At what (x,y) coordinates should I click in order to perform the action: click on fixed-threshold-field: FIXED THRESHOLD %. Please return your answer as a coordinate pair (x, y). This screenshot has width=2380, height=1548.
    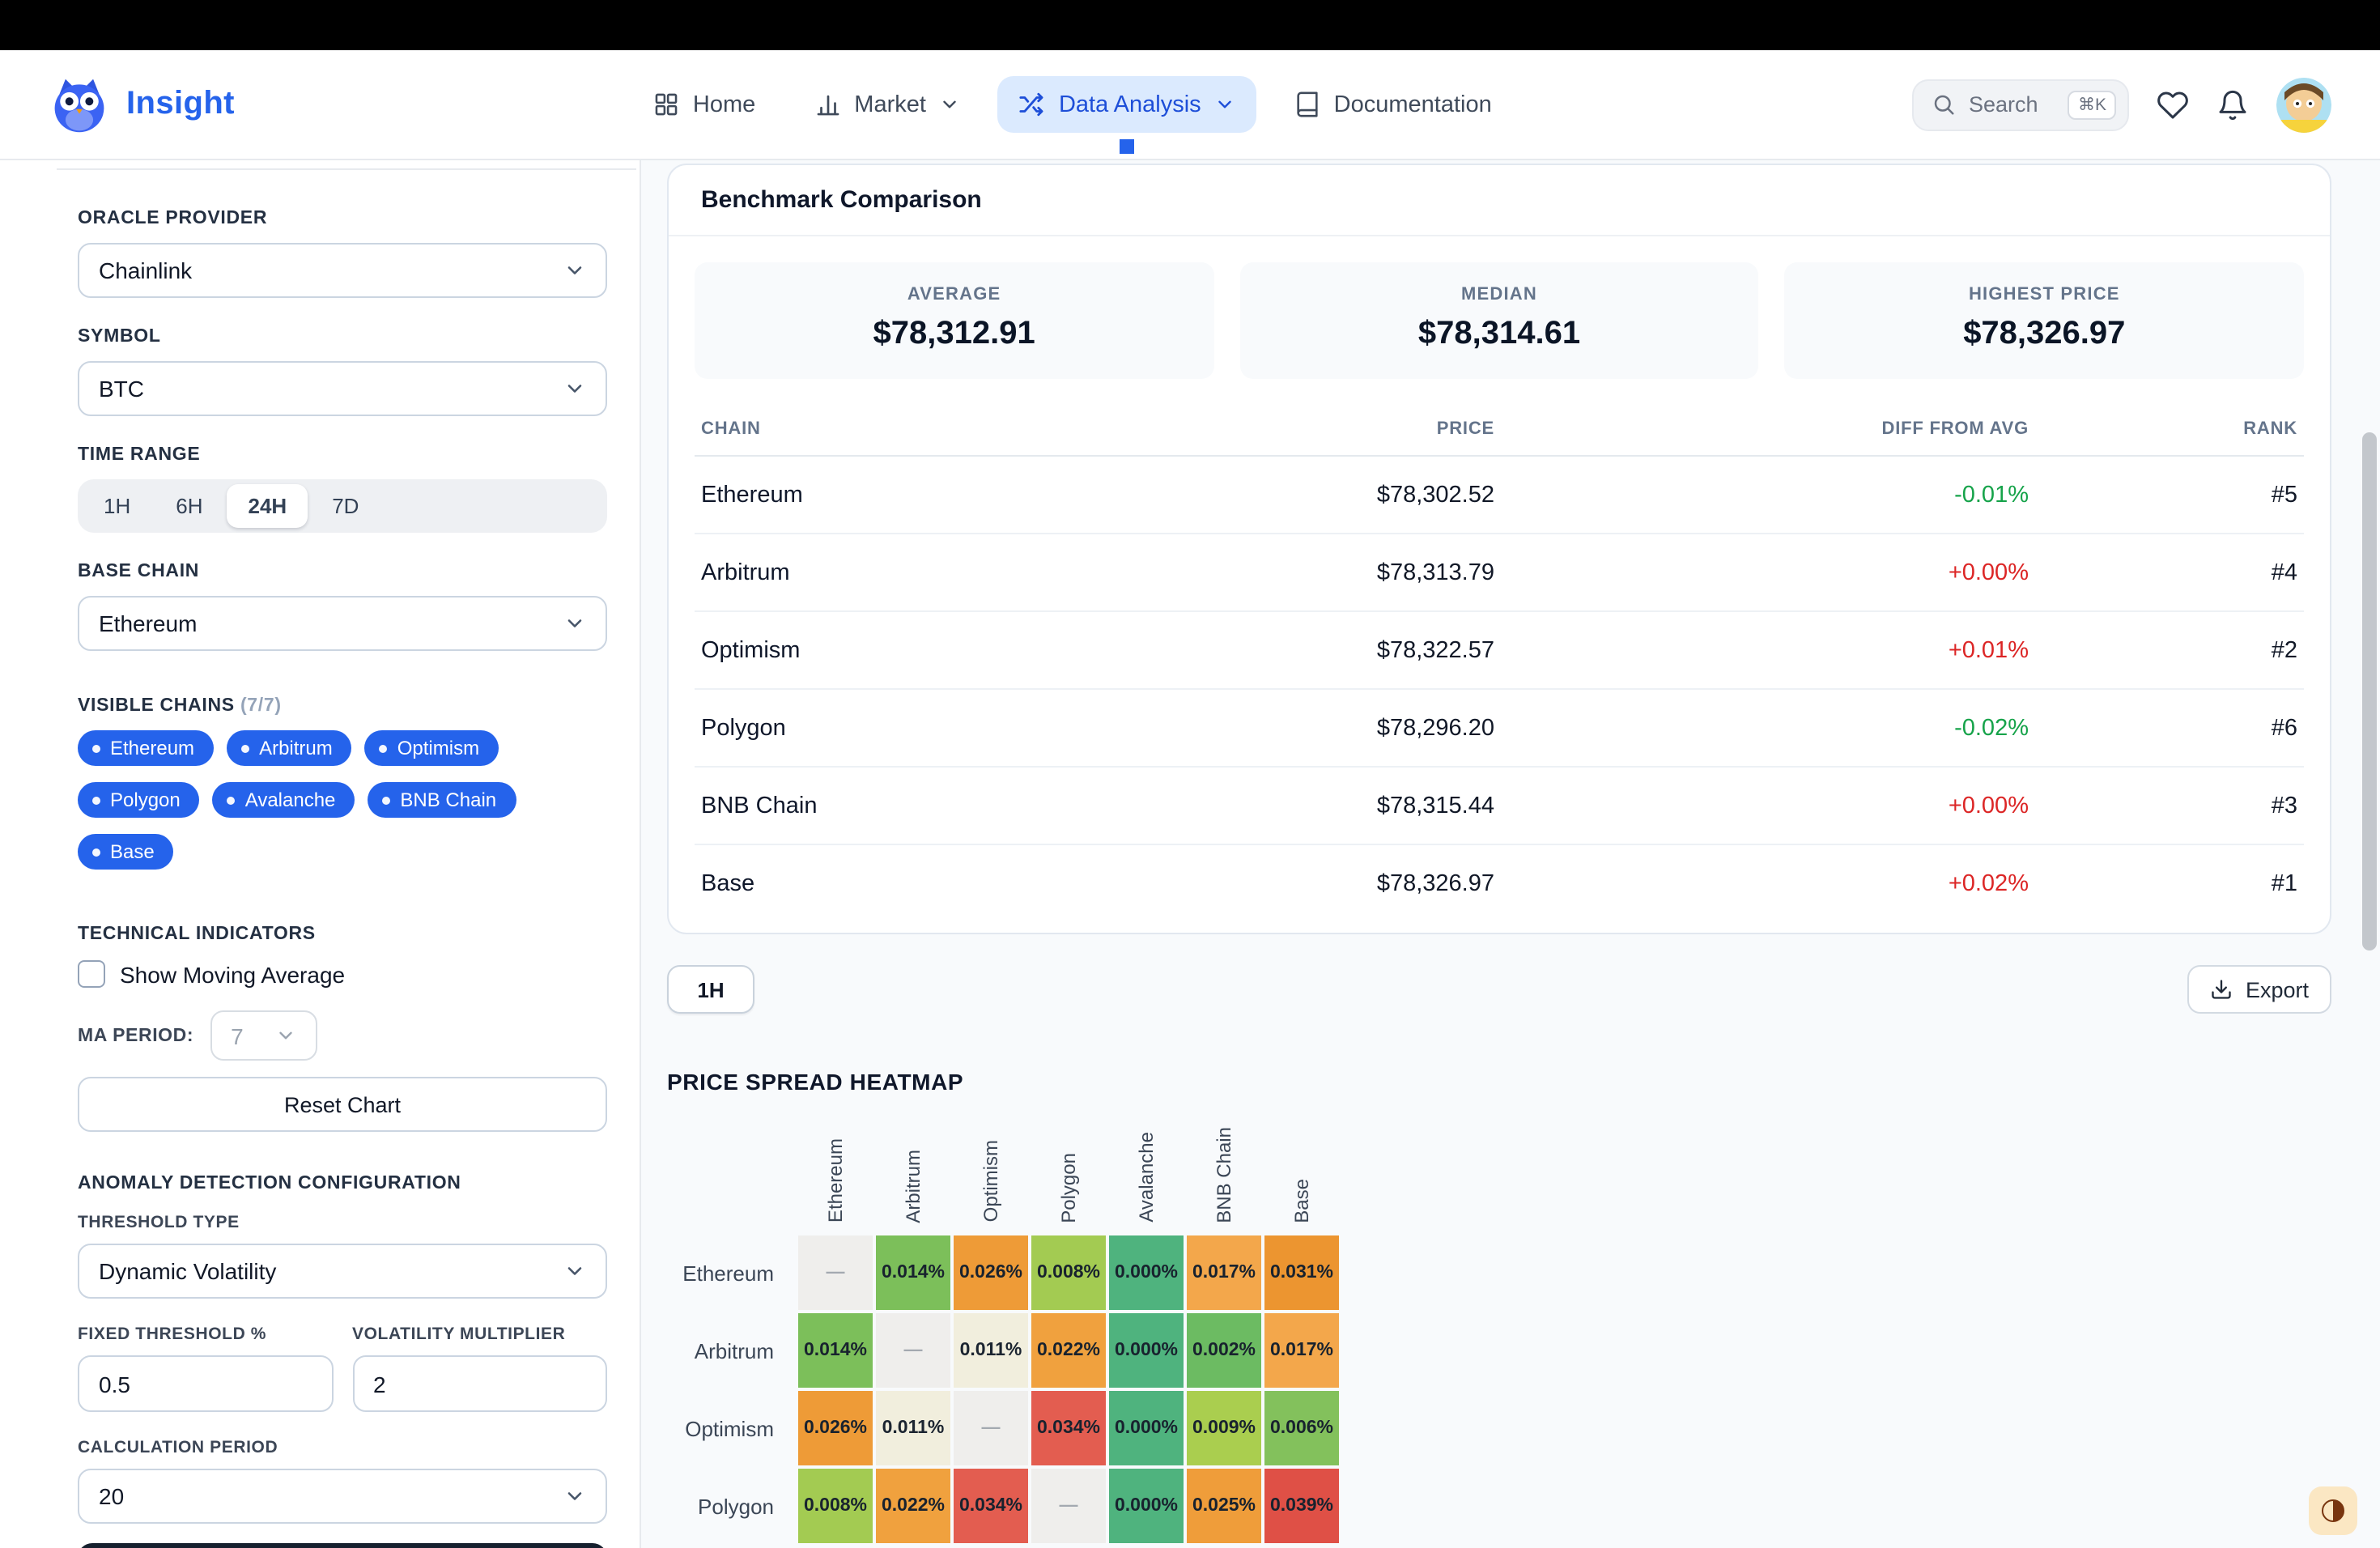
    Looking at the image, I should click on (206, 1369).